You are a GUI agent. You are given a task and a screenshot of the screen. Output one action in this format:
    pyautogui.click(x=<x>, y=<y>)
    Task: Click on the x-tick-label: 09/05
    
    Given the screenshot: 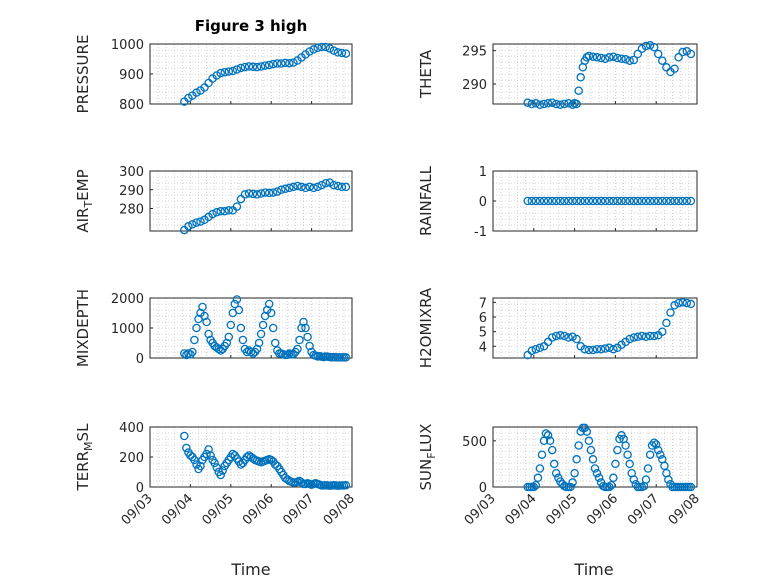 What is the action you would take?
    pyautogui.click(x=218, y=509)
    